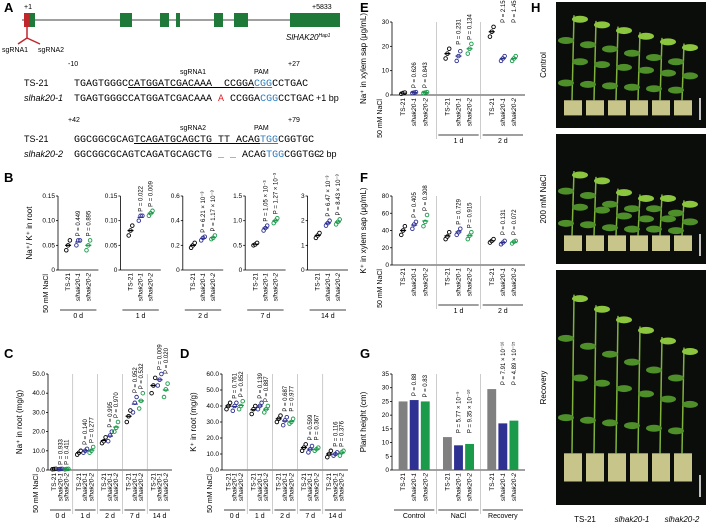 The width and height of the screenshot is (709, 532). Describe the element at coordinates (38, 432) in the screenshot. I see `y-tick-label: 20.0` at that location.